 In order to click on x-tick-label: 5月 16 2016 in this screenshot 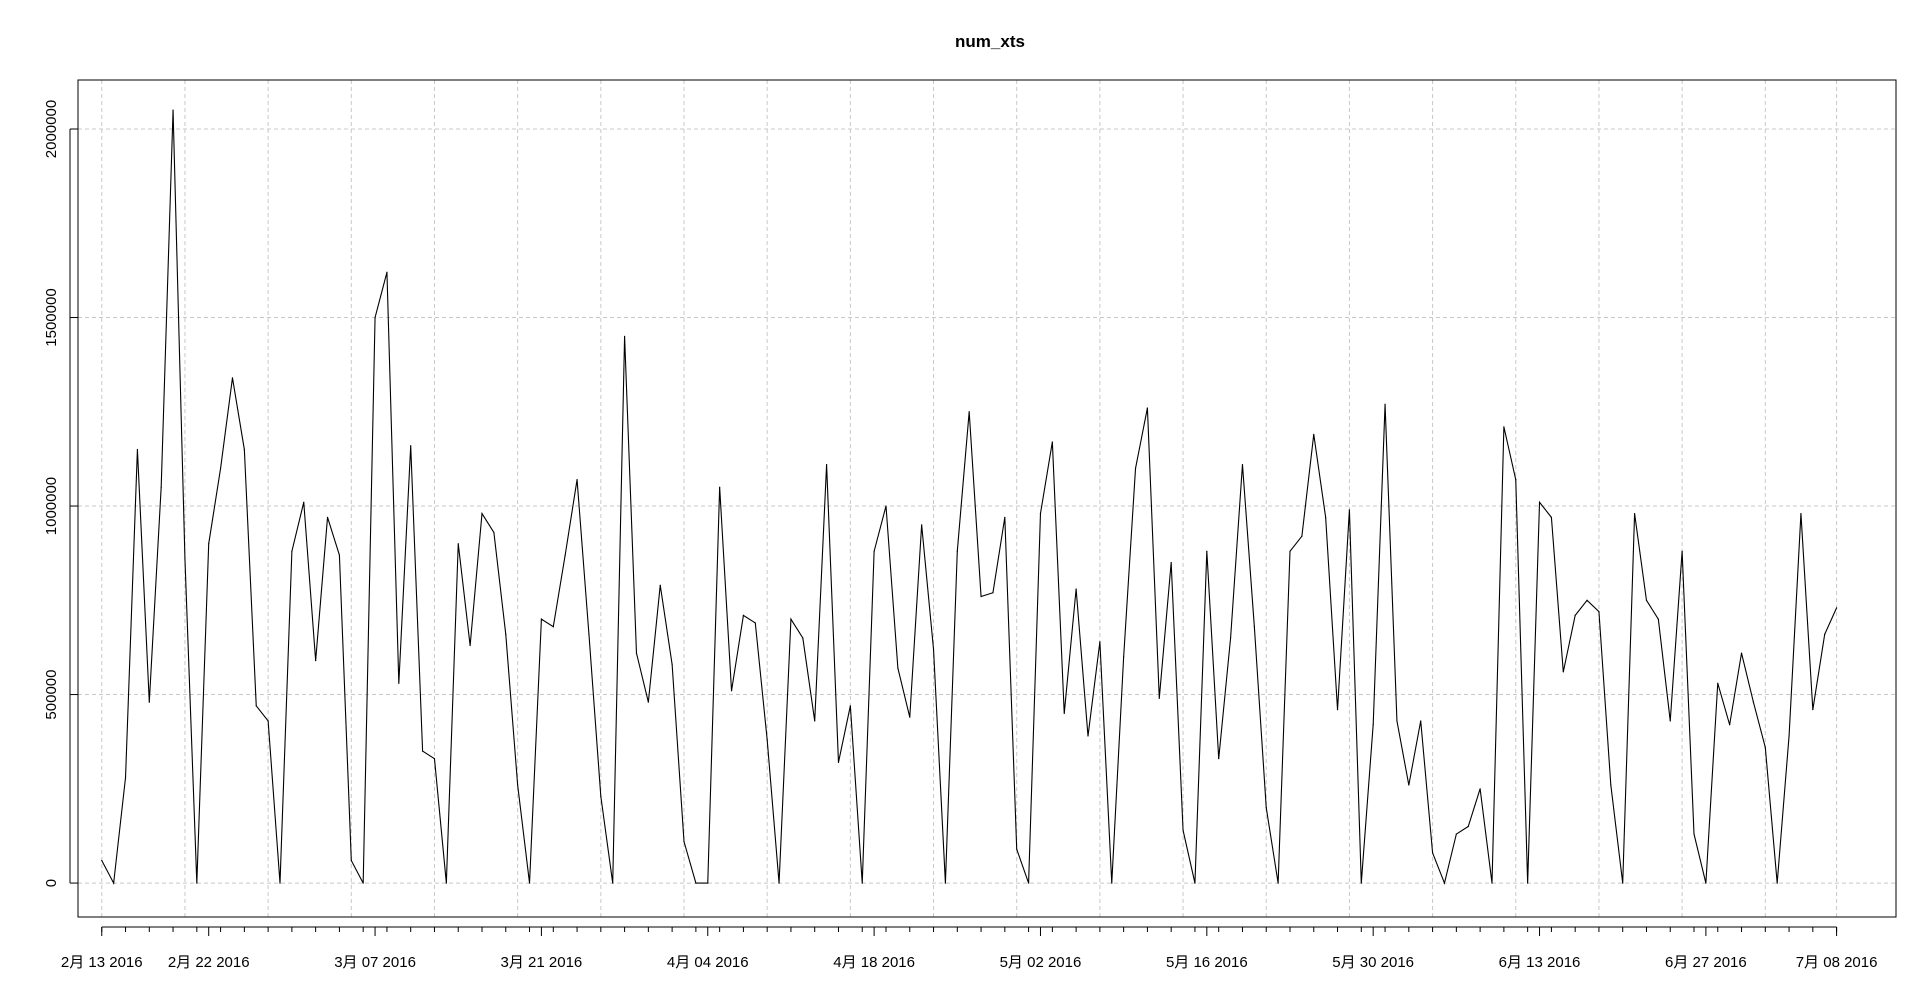, I will do `click(1207, 962)`.